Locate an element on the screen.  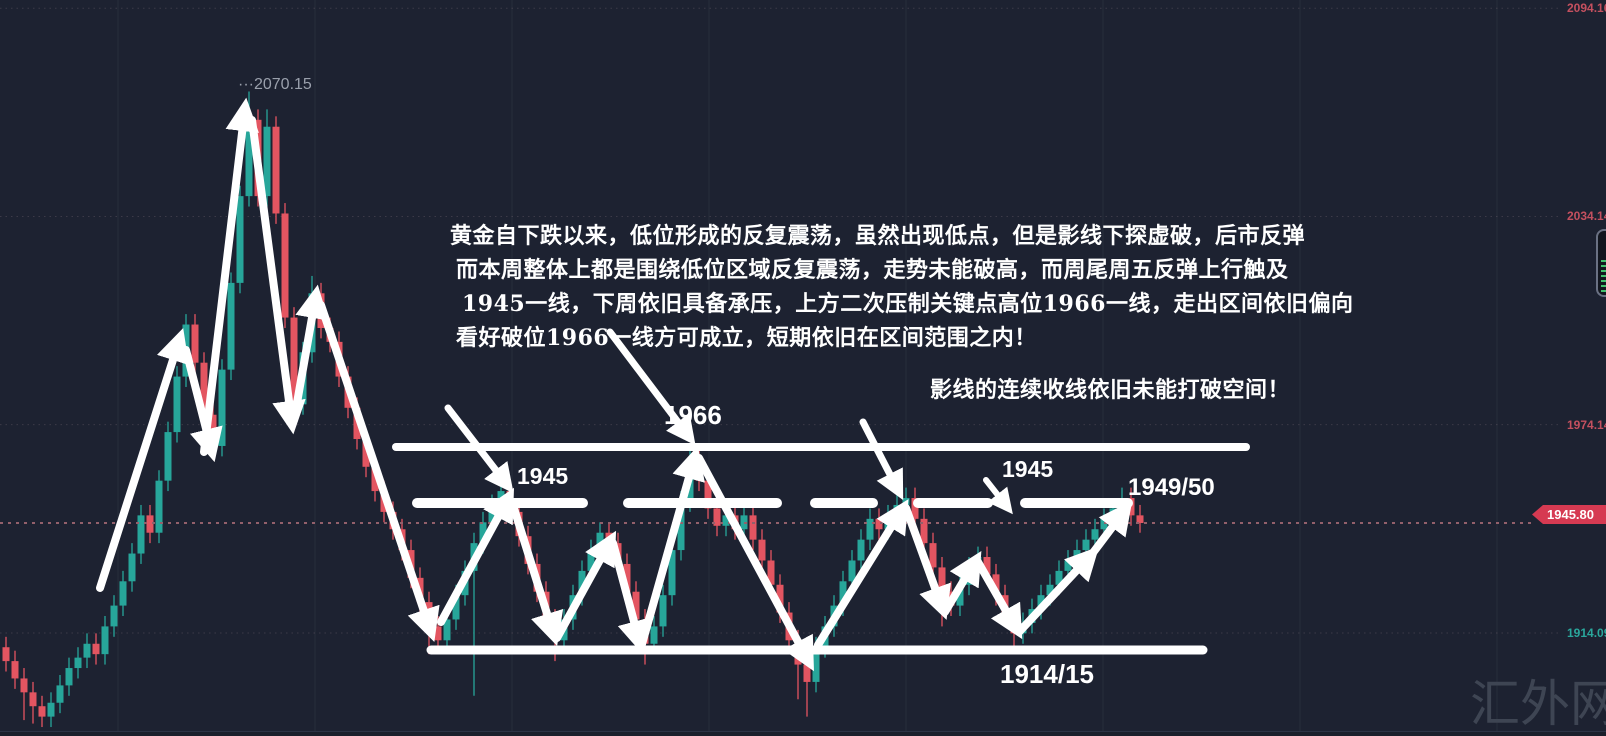
analysis-text-line-2: 而本周整体上都是围绕低位区域反复震荡，走势未能破高，而周尾周五反弹上行触及 is located at coordinates (872, 270).